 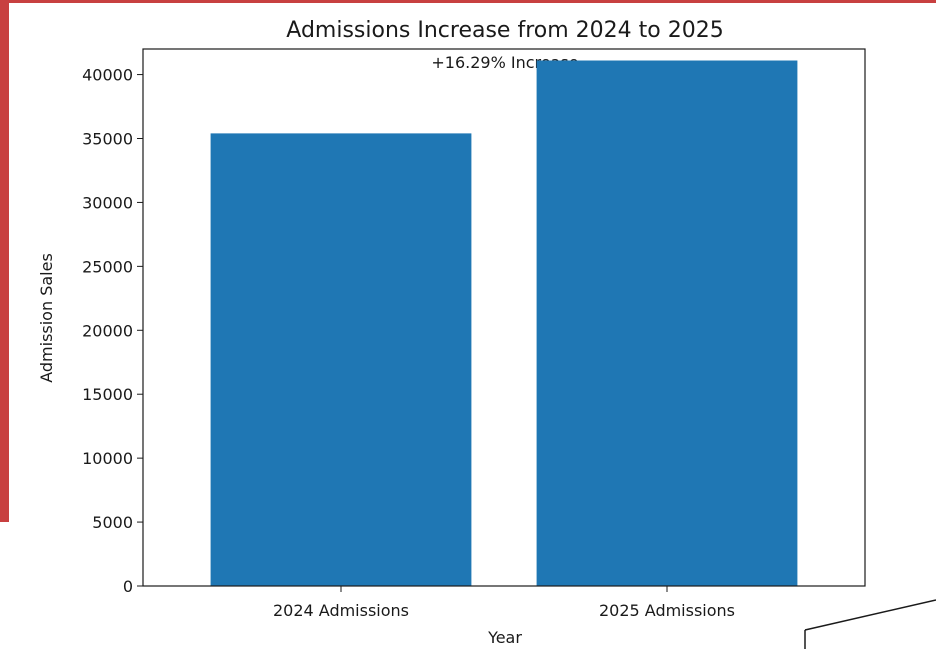 What do you see at coordinates (341, 610) in the screenshot?
I see `x-tick-label: 2024 Admissions` at bounding box center [341, 610].